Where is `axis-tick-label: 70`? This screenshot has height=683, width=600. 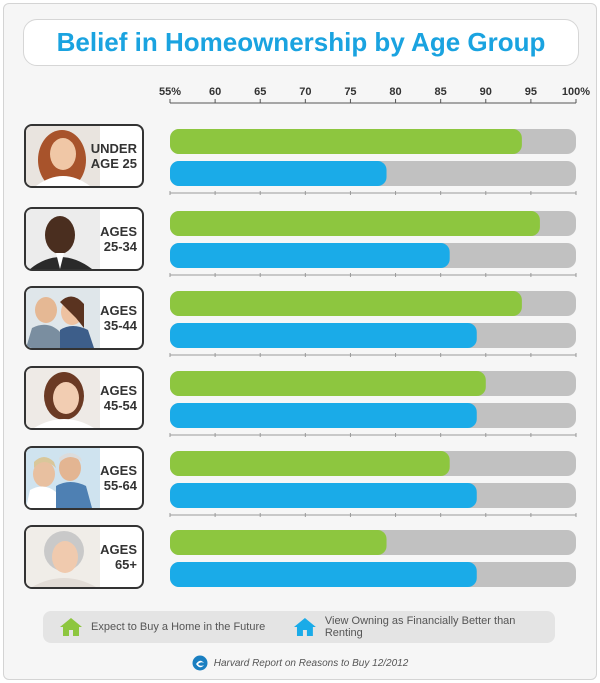
axis-tick-label: 70 is located at coordinates (305, 92).